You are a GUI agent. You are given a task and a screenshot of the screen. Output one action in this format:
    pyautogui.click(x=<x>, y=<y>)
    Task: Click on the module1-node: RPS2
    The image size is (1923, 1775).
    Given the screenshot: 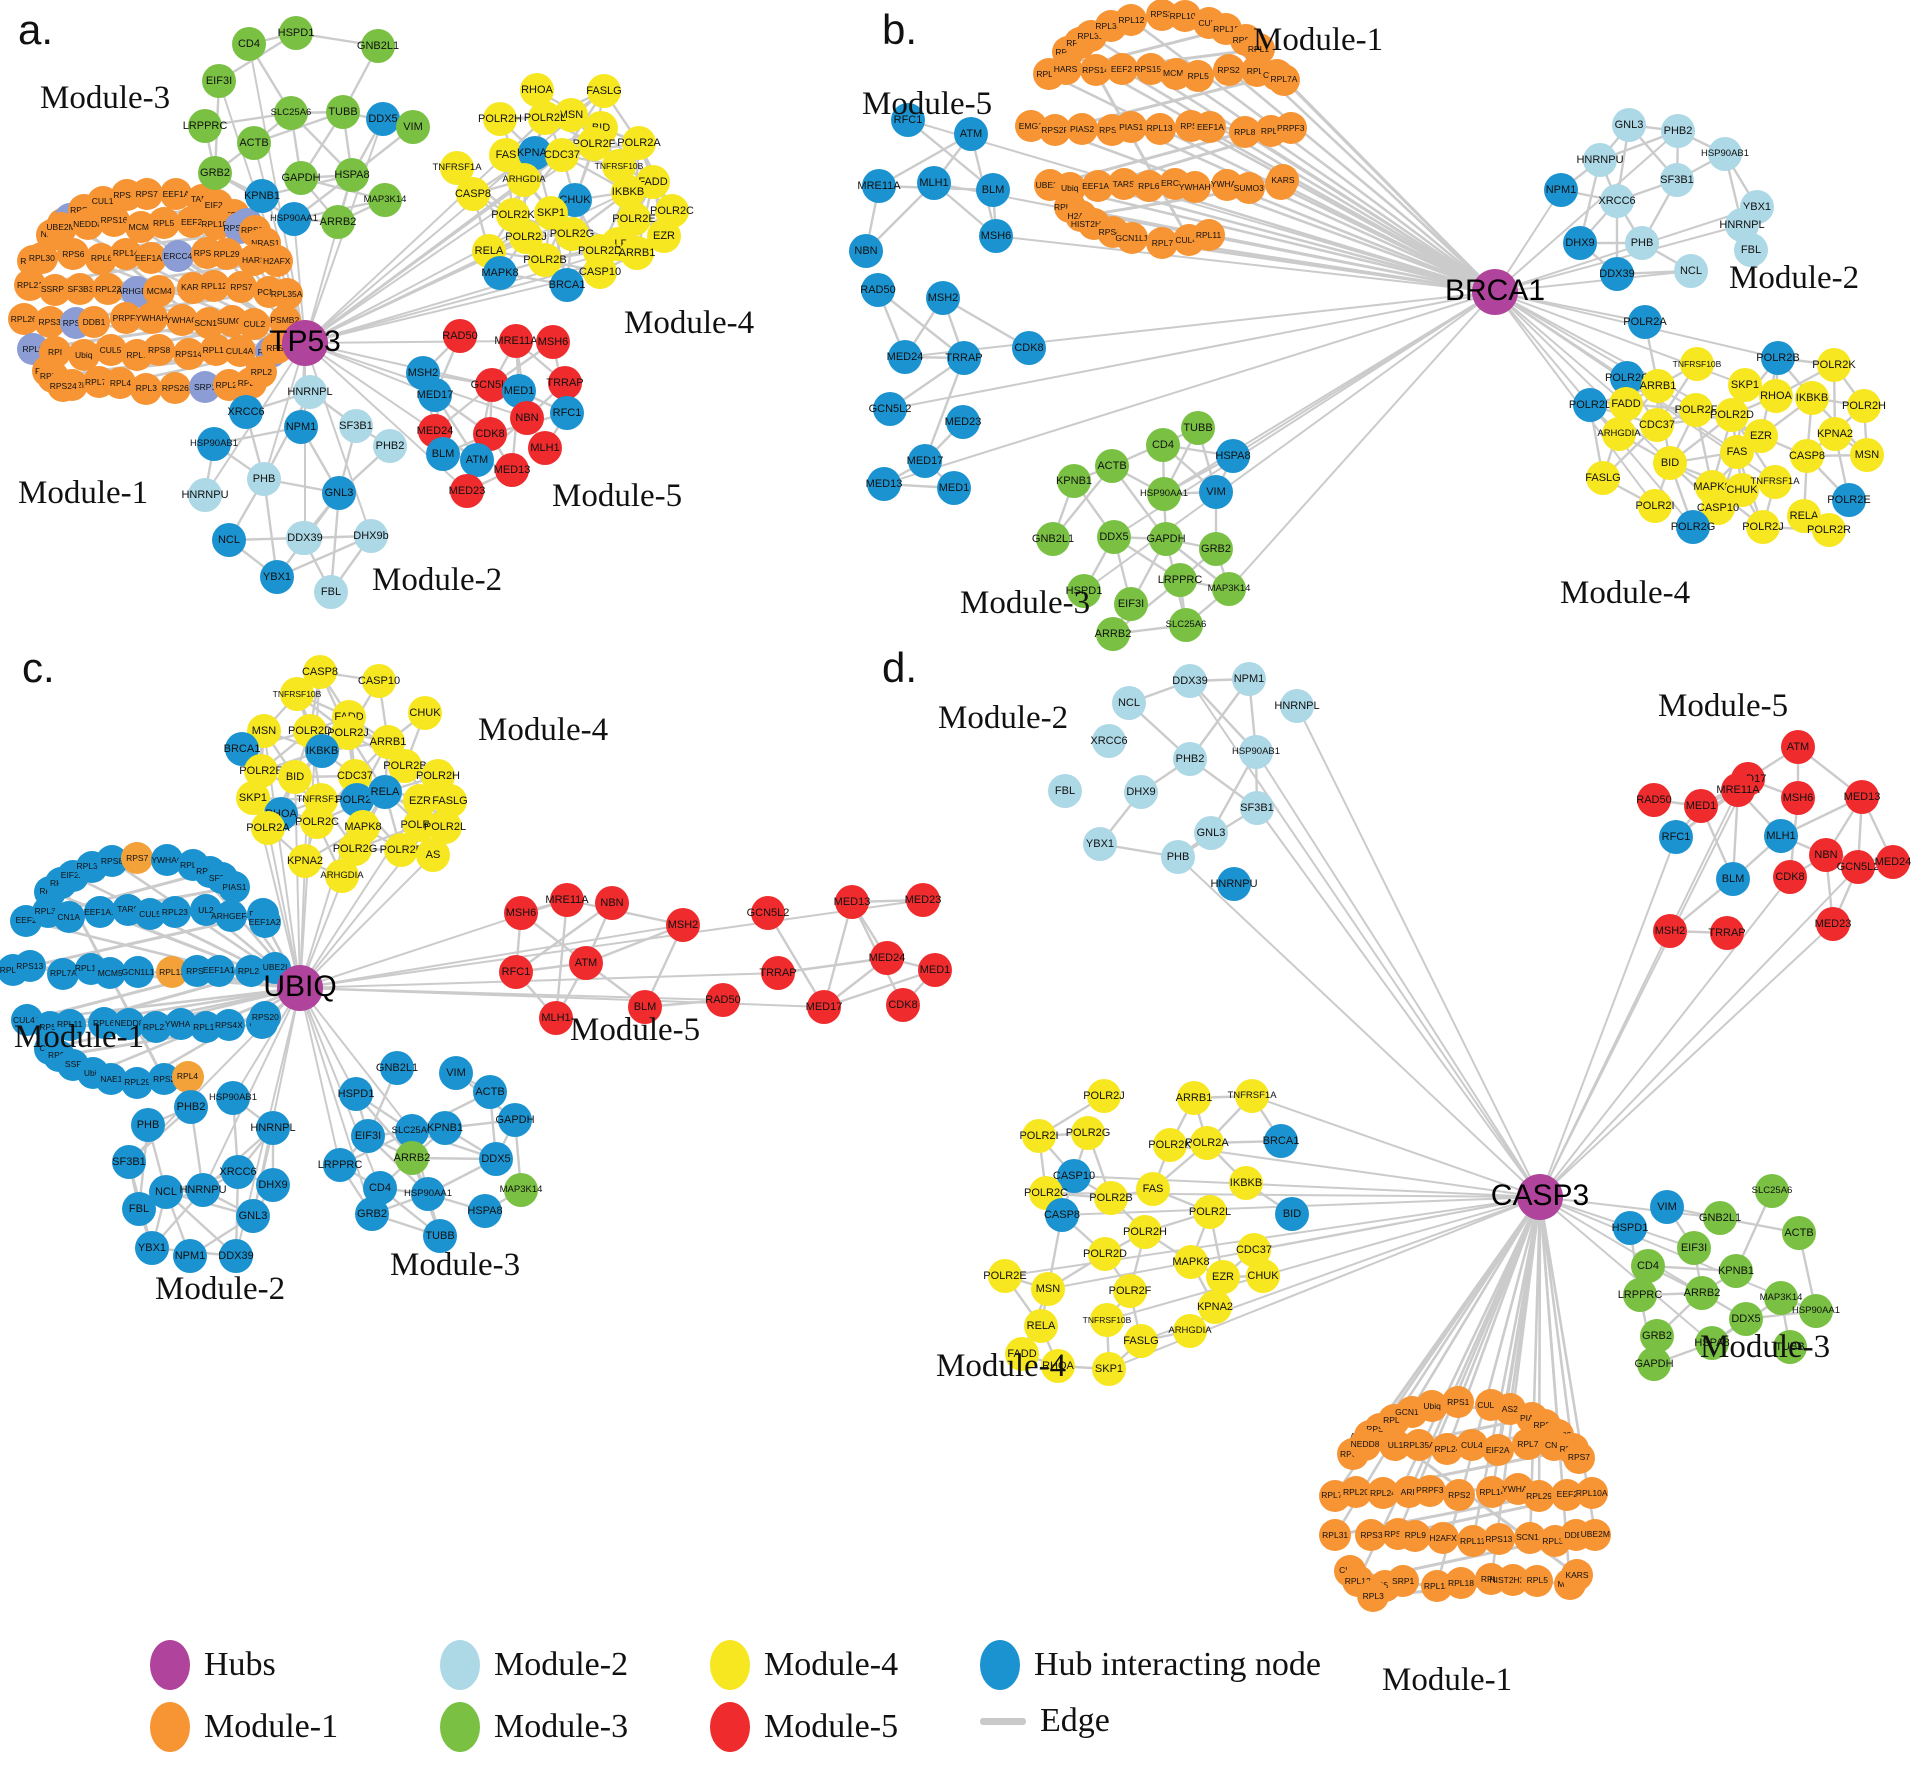 What is the action you would take?
    pyautogui.click(x=1228, y=69)
    